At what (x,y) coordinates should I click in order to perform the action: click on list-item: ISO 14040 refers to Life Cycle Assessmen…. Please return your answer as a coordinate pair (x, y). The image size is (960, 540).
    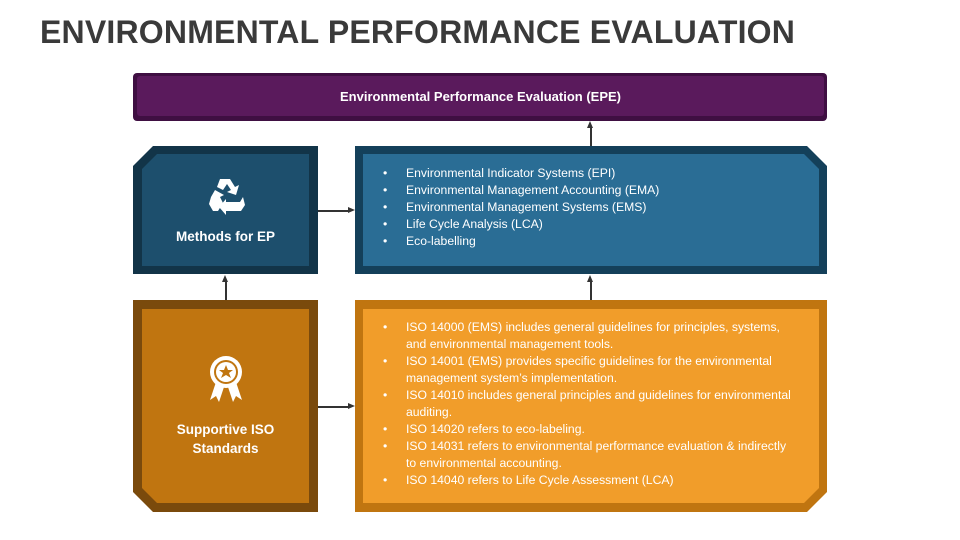
    Looking at the image, I should click on (581, 480).